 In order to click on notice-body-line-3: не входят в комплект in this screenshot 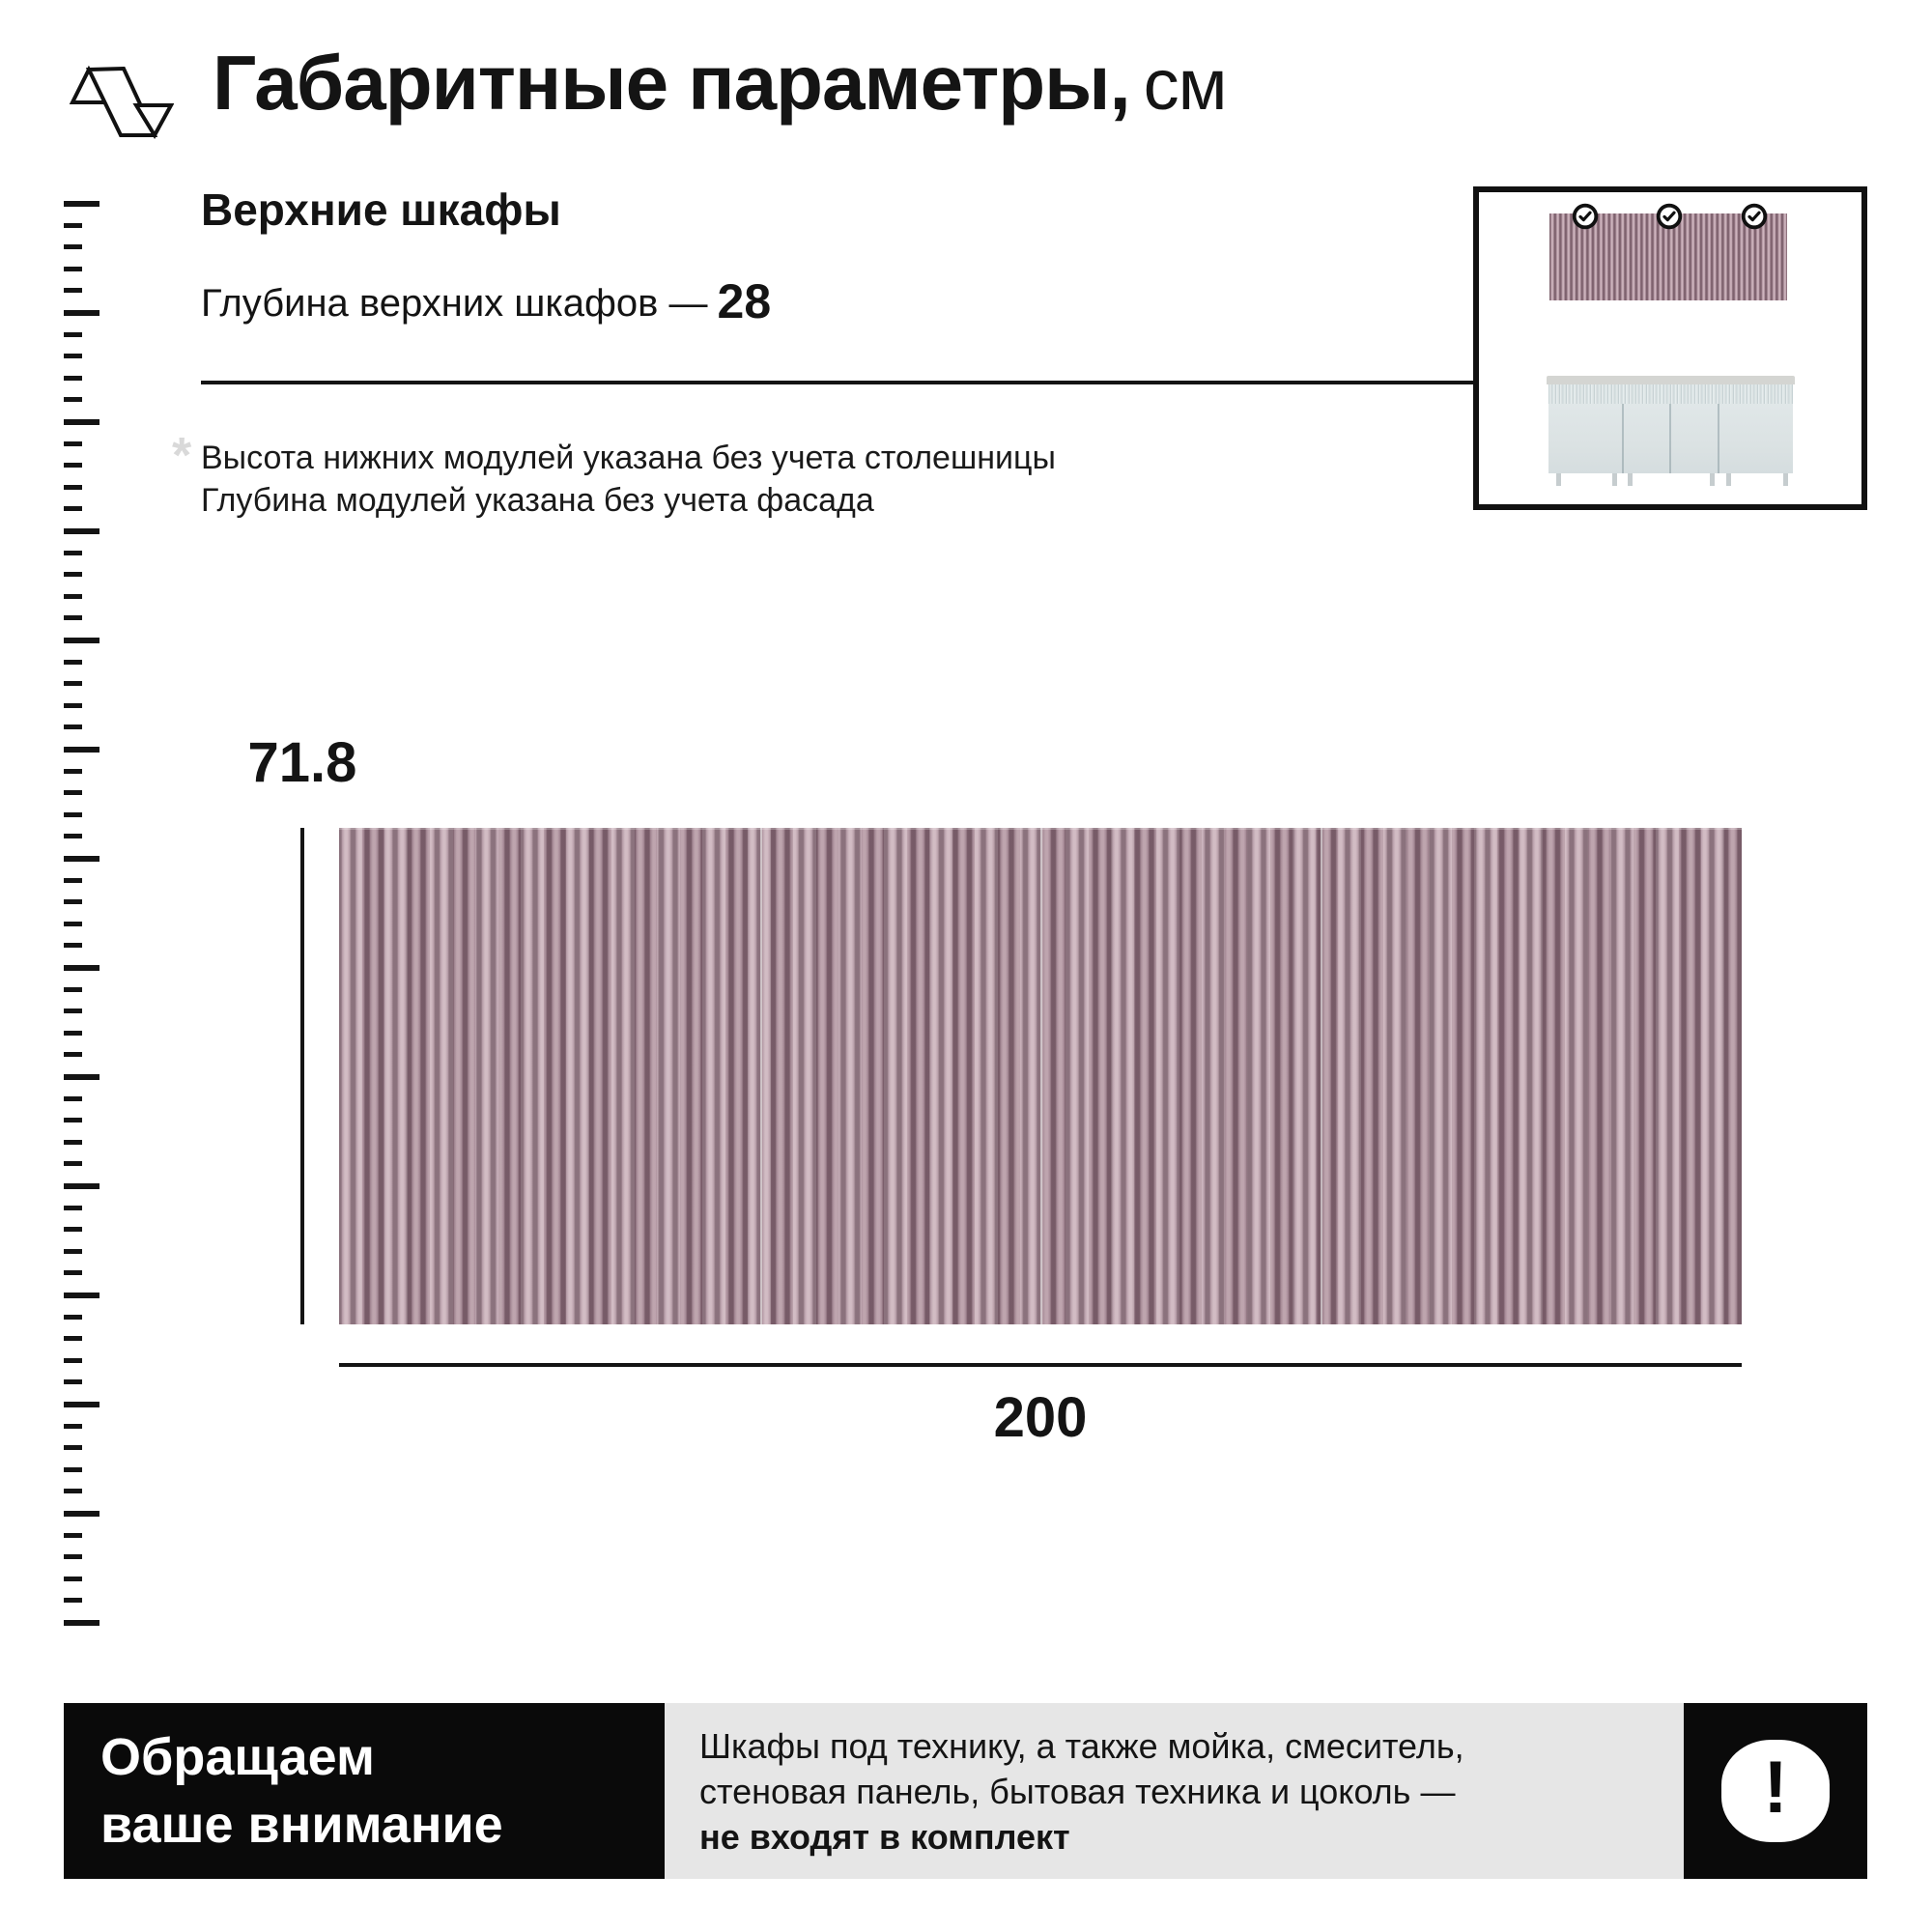, I will do `click(884, 1836)`.